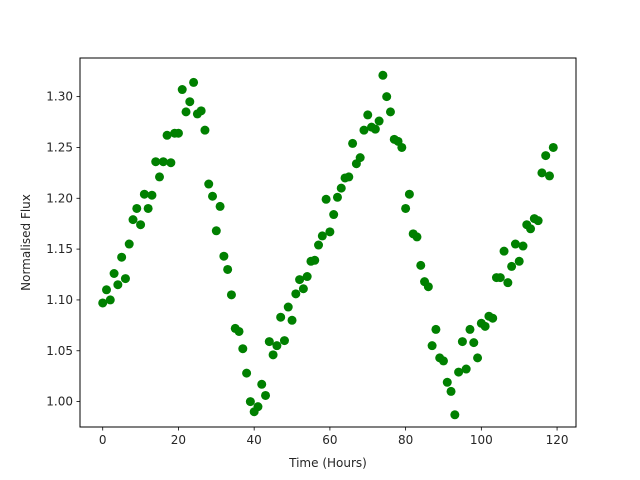 The width and height of the screenshot is (640, 480). What do you see at coordinates (59, 97) in the screenshot?
I see `y-tick-label: 1.30` at bounding box center [59, 97].